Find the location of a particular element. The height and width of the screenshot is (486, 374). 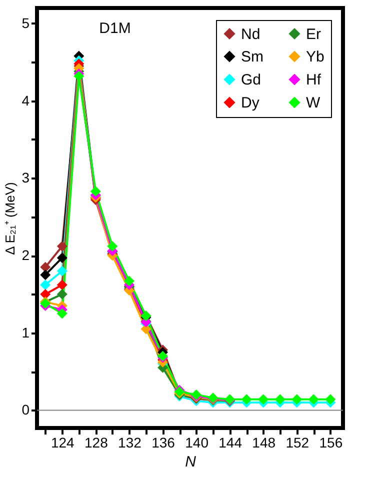

y-tick-label: 0 is located at coordinates (26, 410).